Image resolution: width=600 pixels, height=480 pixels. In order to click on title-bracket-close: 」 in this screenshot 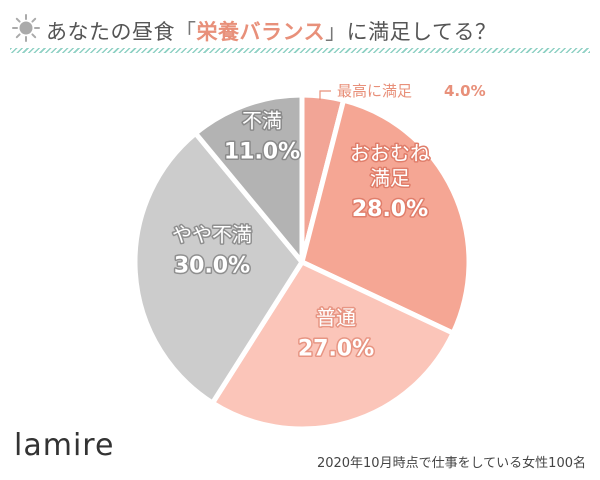, I will do `click(336, 32)`.